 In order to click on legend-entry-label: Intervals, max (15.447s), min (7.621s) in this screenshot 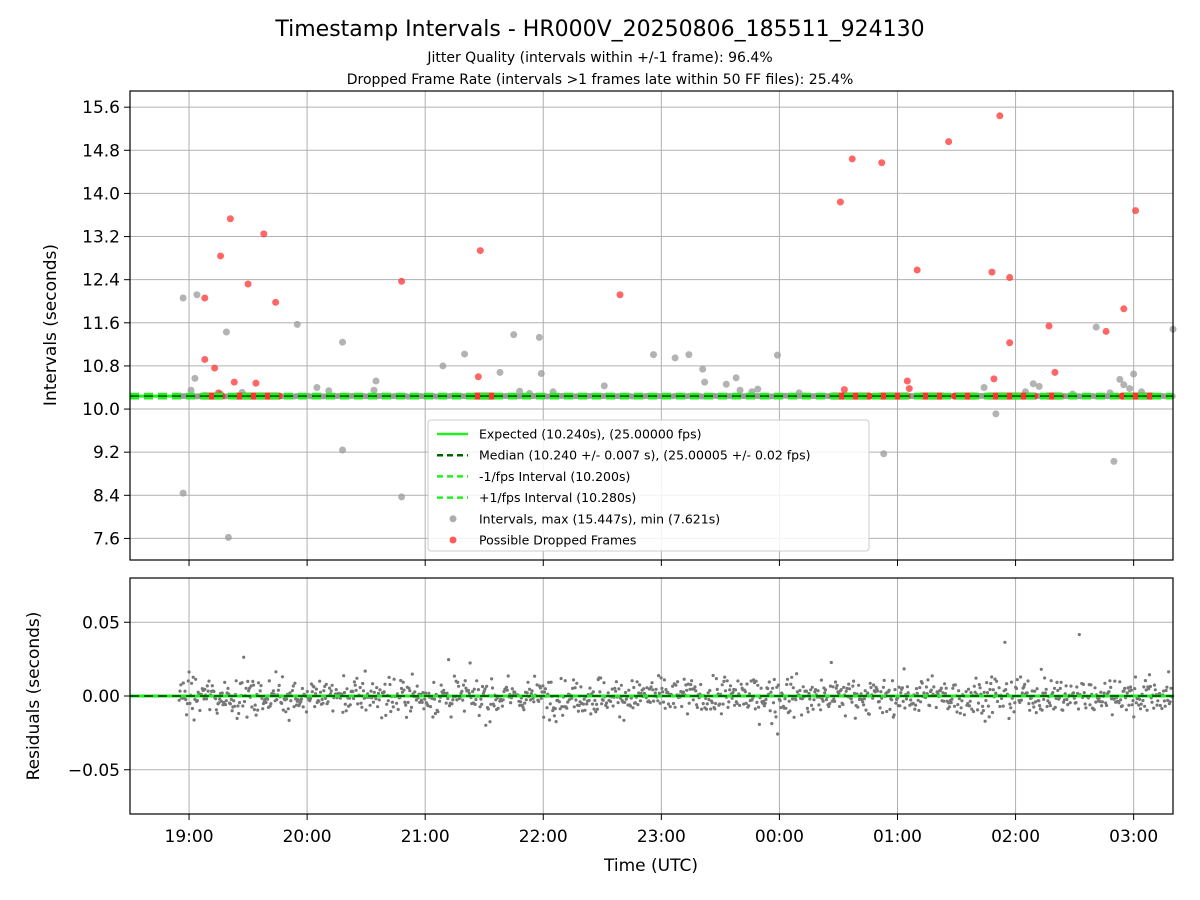, I will do `click(599, 518)`.